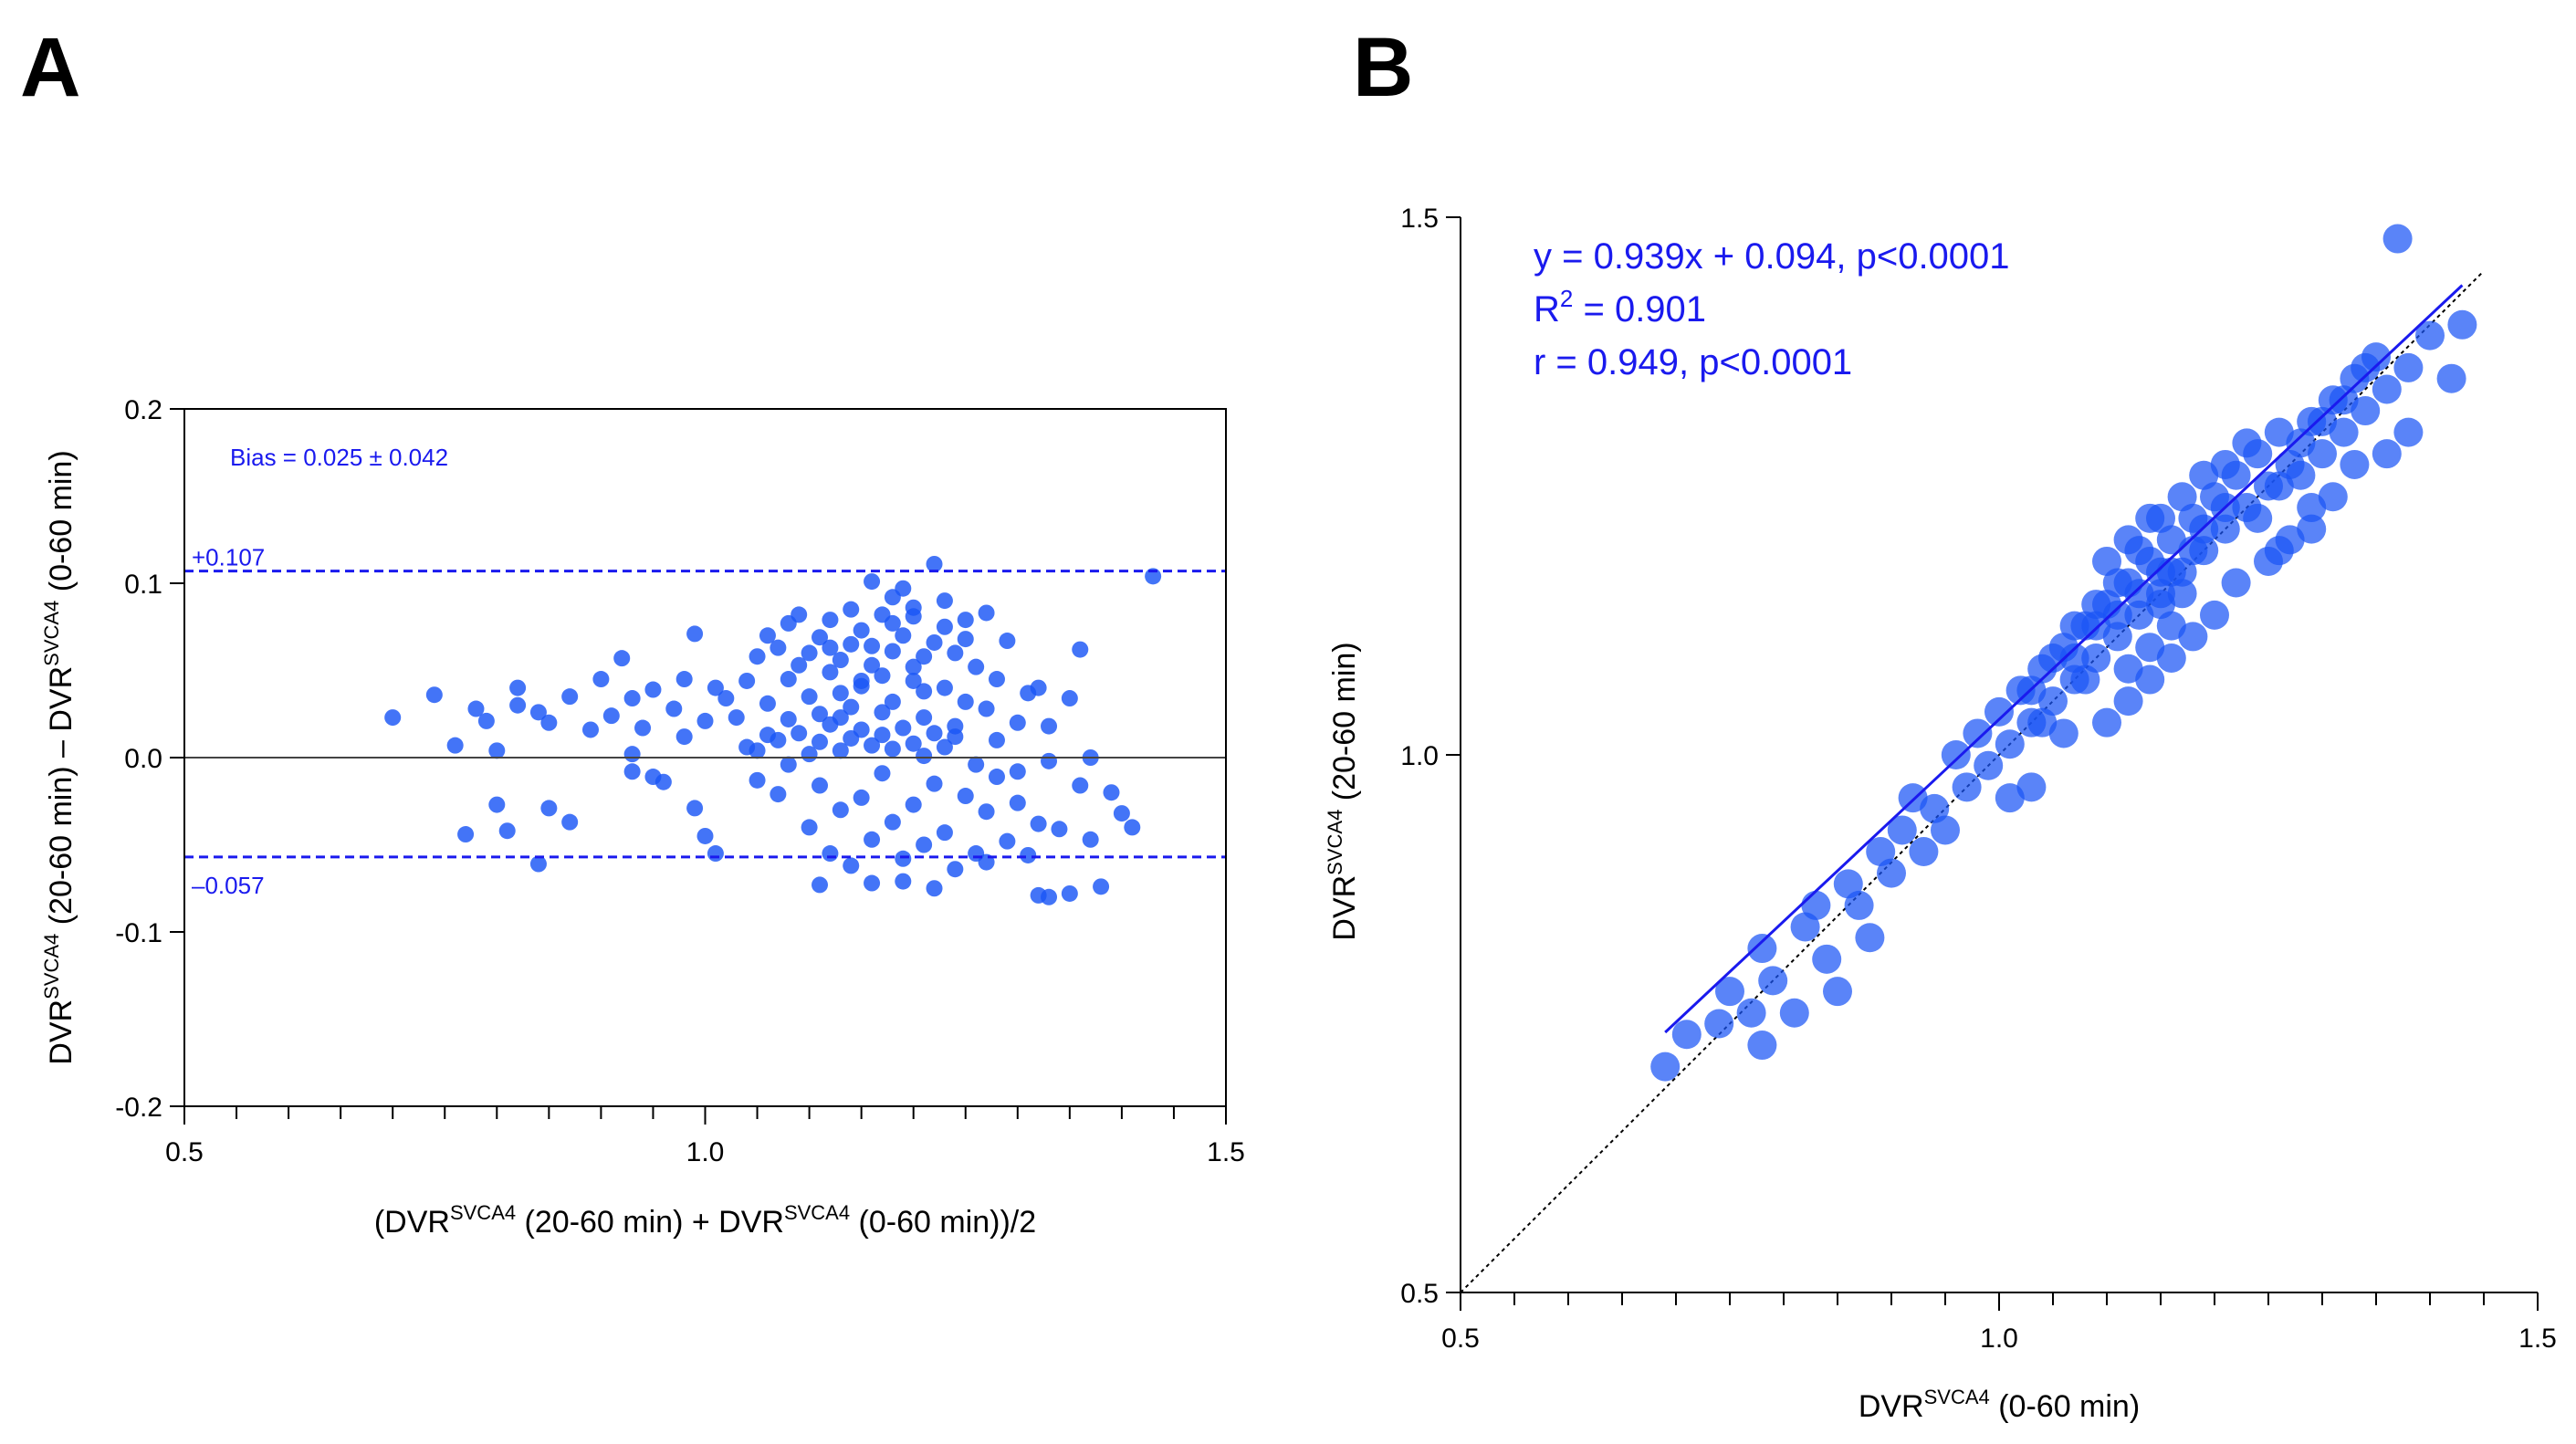  Describe the element at coordinates (2065, 1407) in the screenshot. I see `chart-b-xlabel-part: (0-60 min)` at that location.